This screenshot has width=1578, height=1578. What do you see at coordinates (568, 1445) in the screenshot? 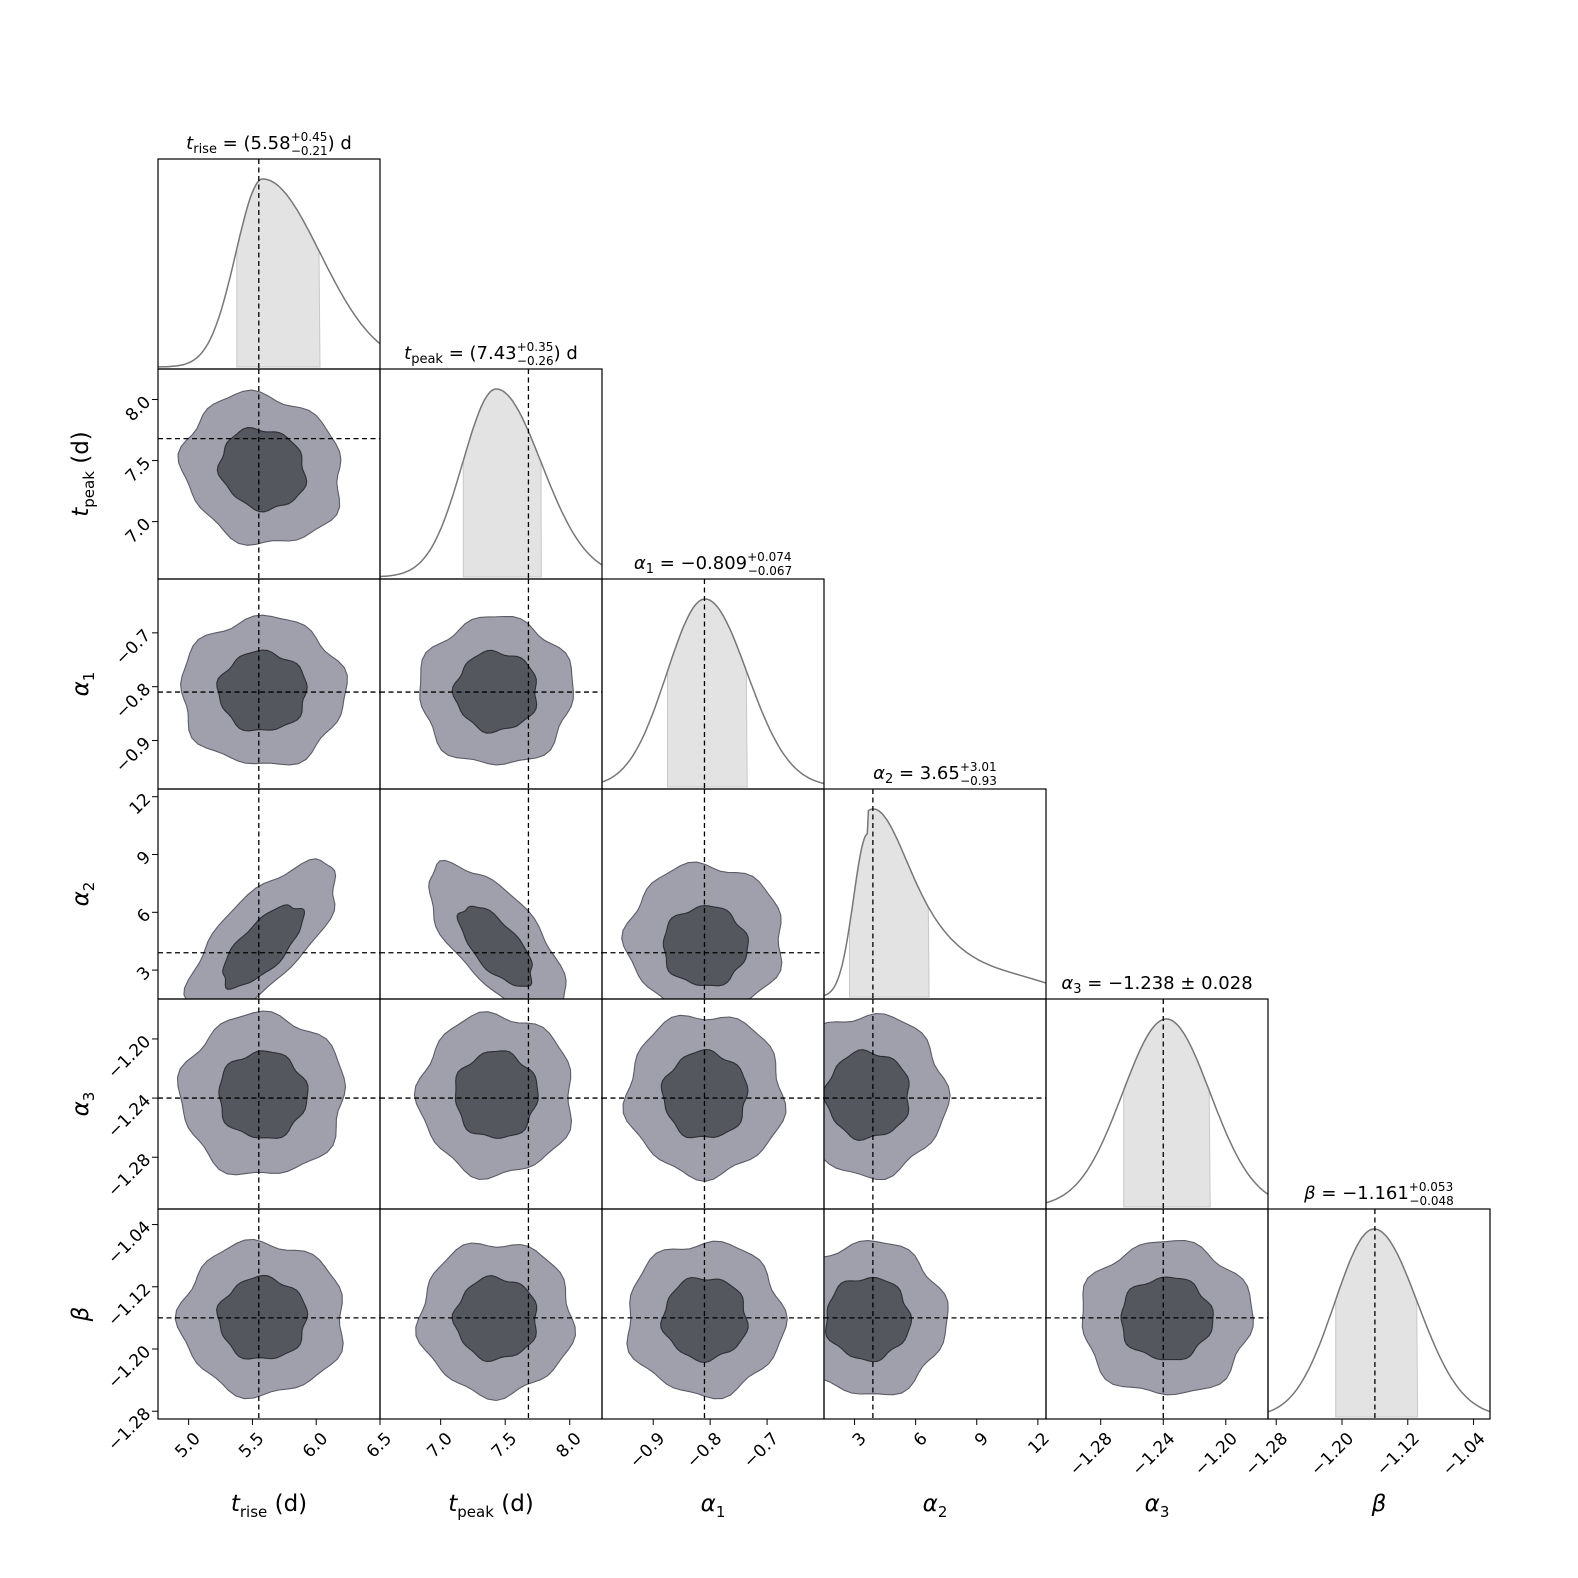
I see `x-tick-label: 8.0` at bounding box center [568, 1445].